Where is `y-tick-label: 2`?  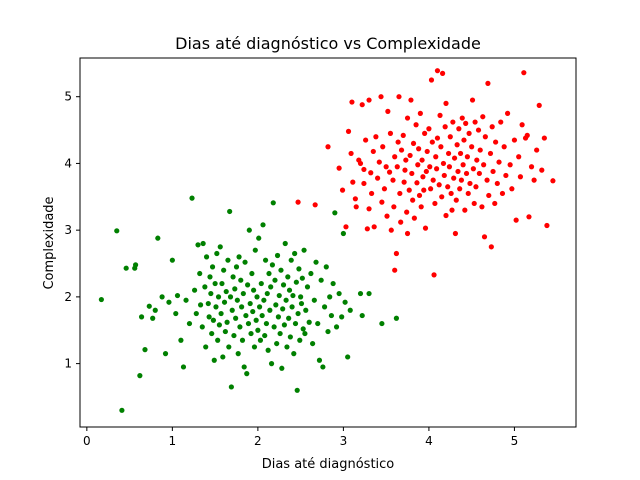 y-tick-label: 2 is located at coordinates (68, 297).